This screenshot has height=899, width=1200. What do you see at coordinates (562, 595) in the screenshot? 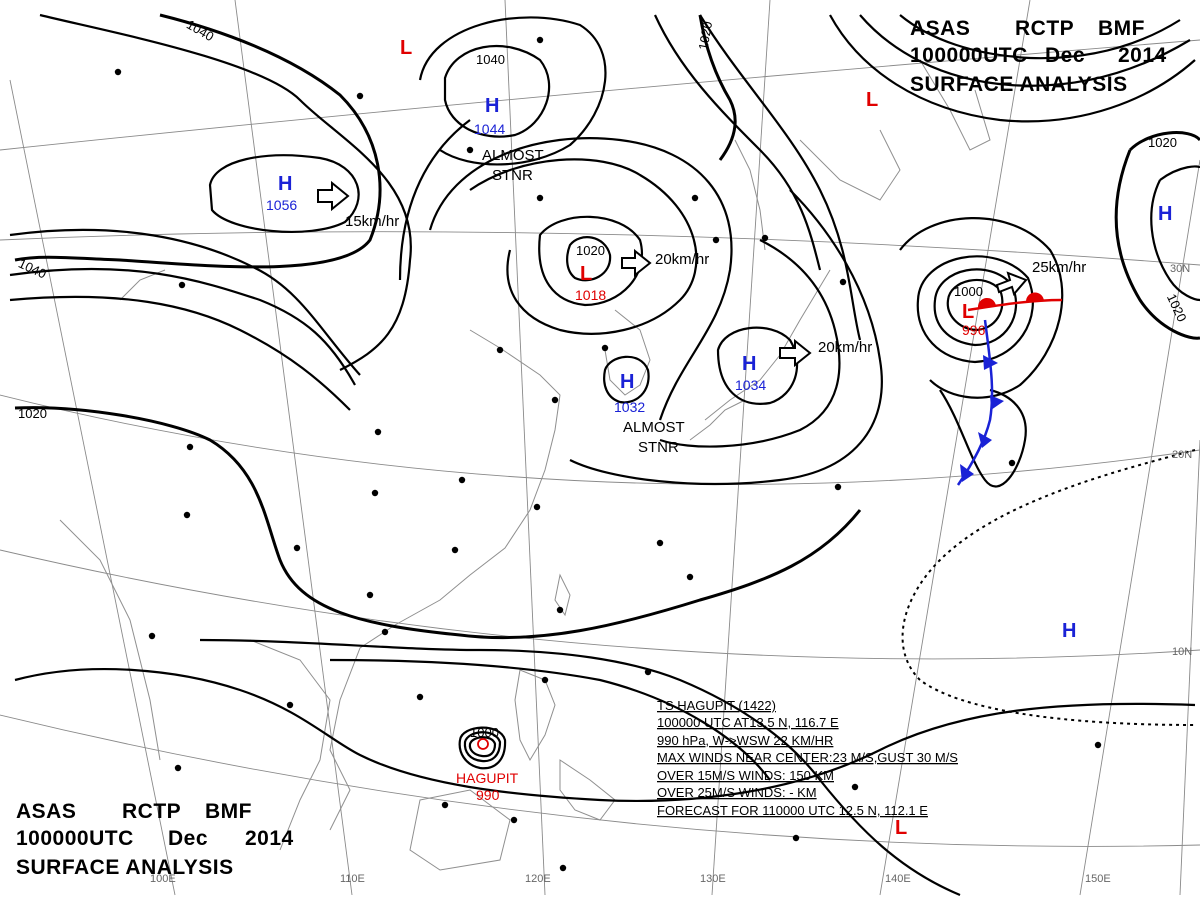
I see `taiwan` at bounding box center [562, 595].